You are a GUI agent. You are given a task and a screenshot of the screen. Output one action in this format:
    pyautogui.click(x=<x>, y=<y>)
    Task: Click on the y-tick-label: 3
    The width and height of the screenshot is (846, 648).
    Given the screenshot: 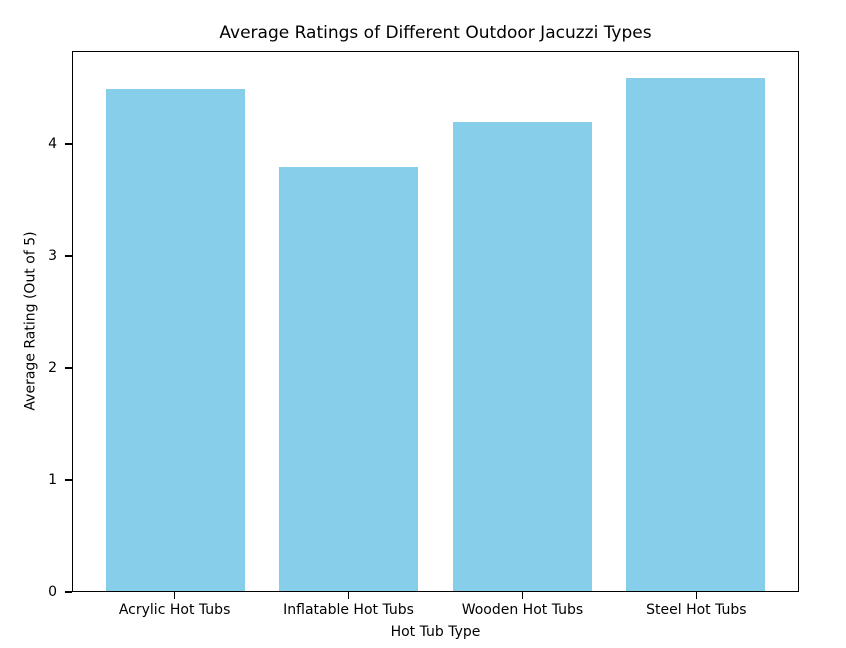 What is the action you would take?
    pyautogui.click(x=52, y=255)
    